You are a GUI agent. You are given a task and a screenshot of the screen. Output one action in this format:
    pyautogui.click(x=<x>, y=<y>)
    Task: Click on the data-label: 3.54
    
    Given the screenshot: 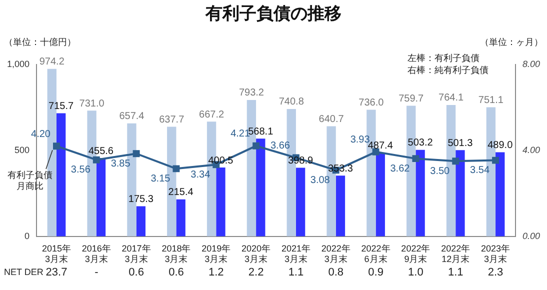 What is the action you would take?
    pyautogui.click(x=480, y=170)
    